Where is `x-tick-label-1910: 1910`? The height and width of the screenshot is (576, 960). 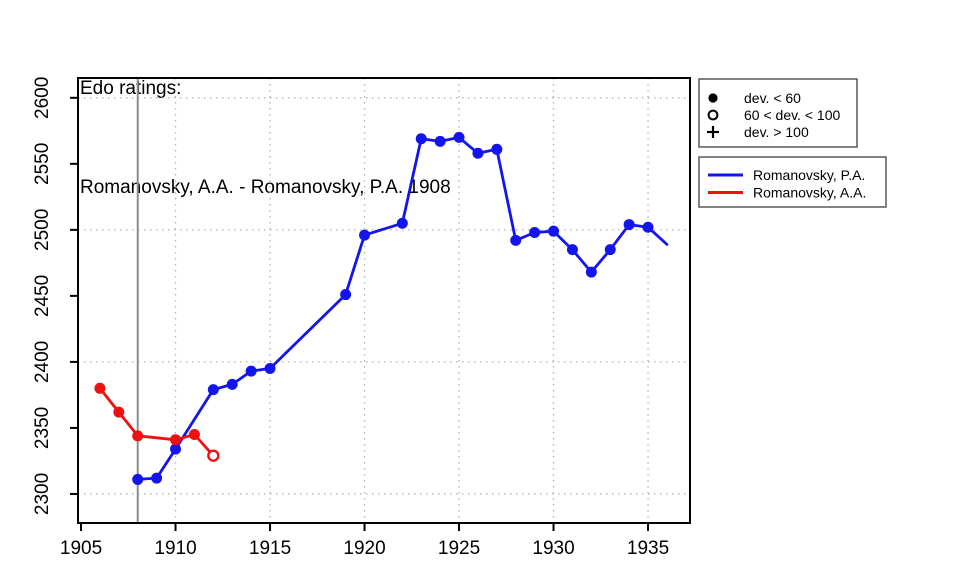
x-tick-label-1910: 1910 is located at coordinates (175, 548).